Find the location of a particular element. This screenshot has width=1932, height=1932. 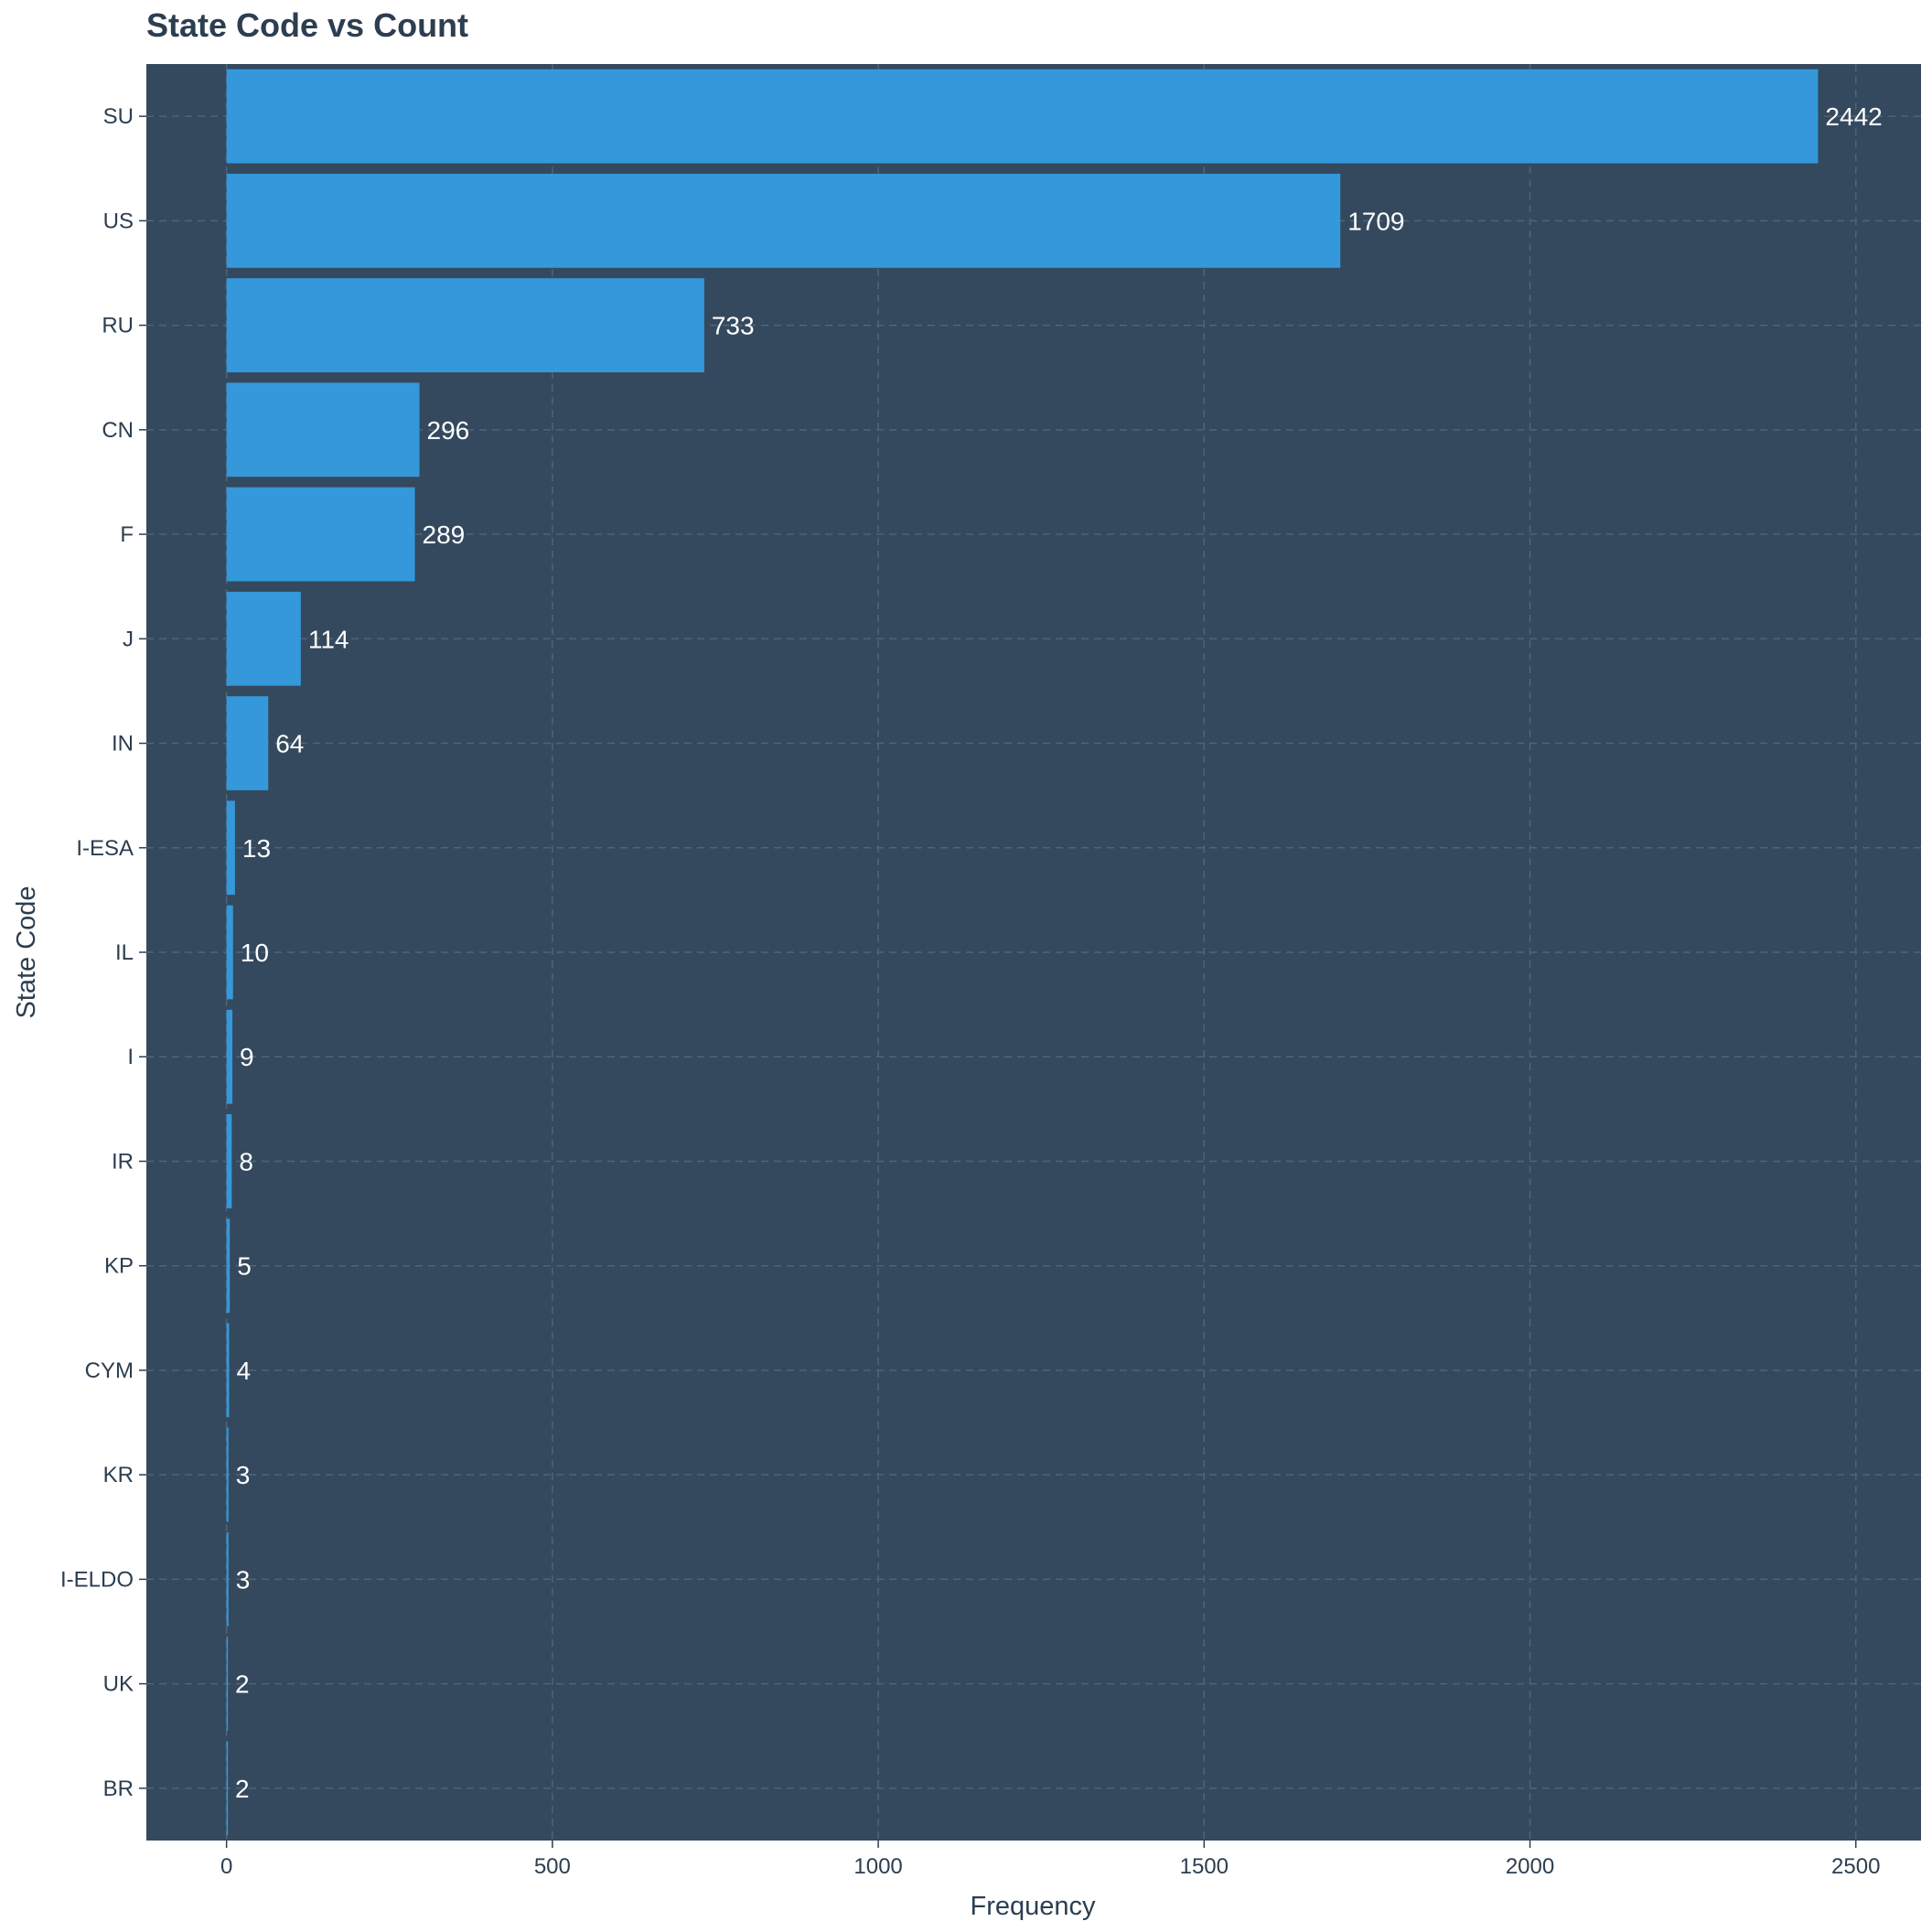

chart-title: State Code vs Count is located at coordinates (307, 25).